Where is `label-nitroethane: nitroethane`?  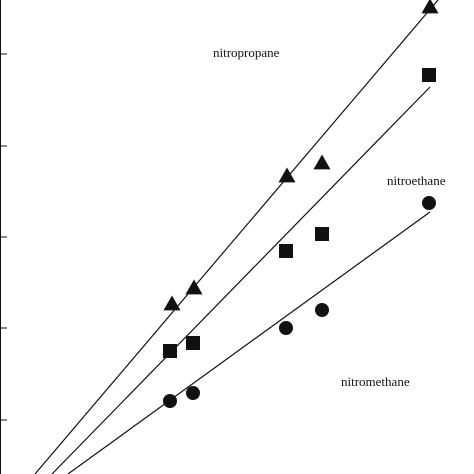 label-nitroethane: nitroethane is located at coordinates (416, 180).